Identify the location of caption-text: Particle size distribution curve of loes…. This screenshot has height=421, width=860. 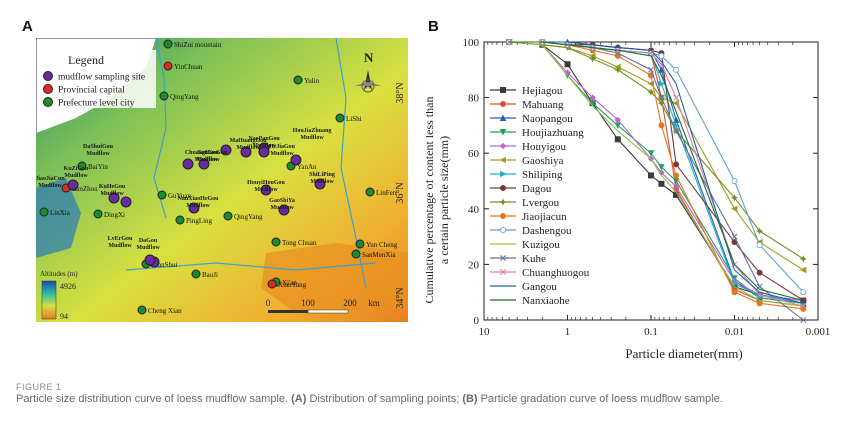
(154, 399).